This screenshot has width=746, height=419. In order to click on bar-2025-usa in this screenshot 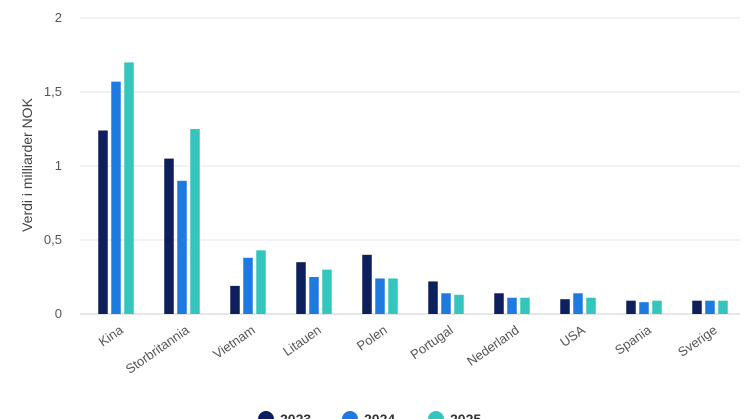, I will do `click(591, 305)`.